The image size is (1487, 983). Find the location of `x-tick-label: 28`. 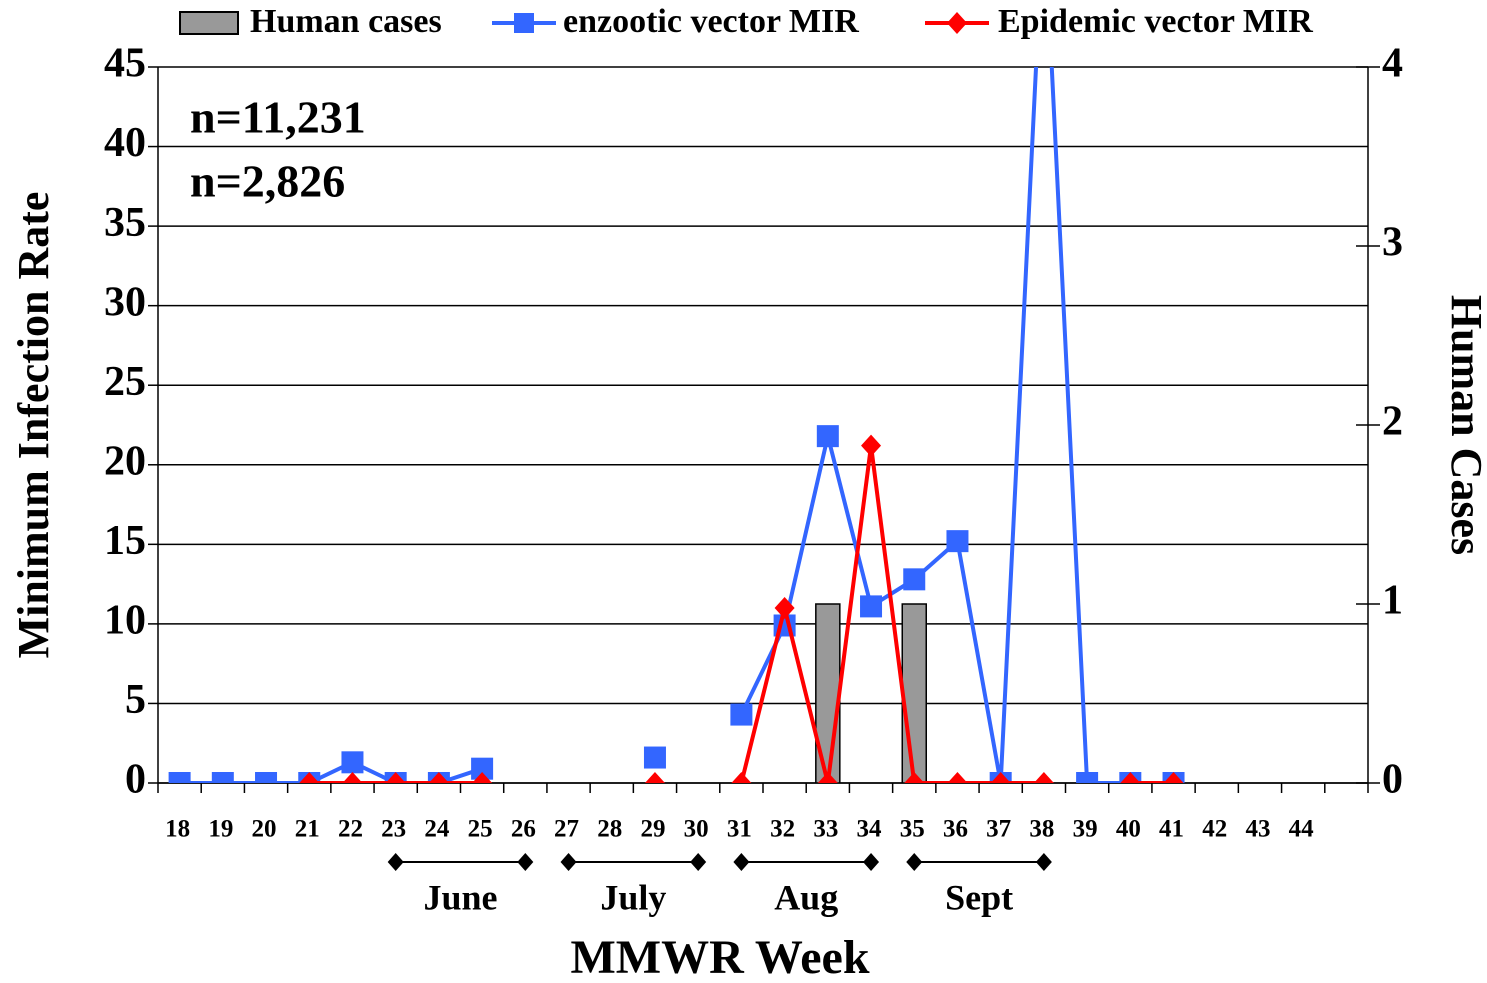

x-tick-label: 28 is located at coordinates (609, 829).